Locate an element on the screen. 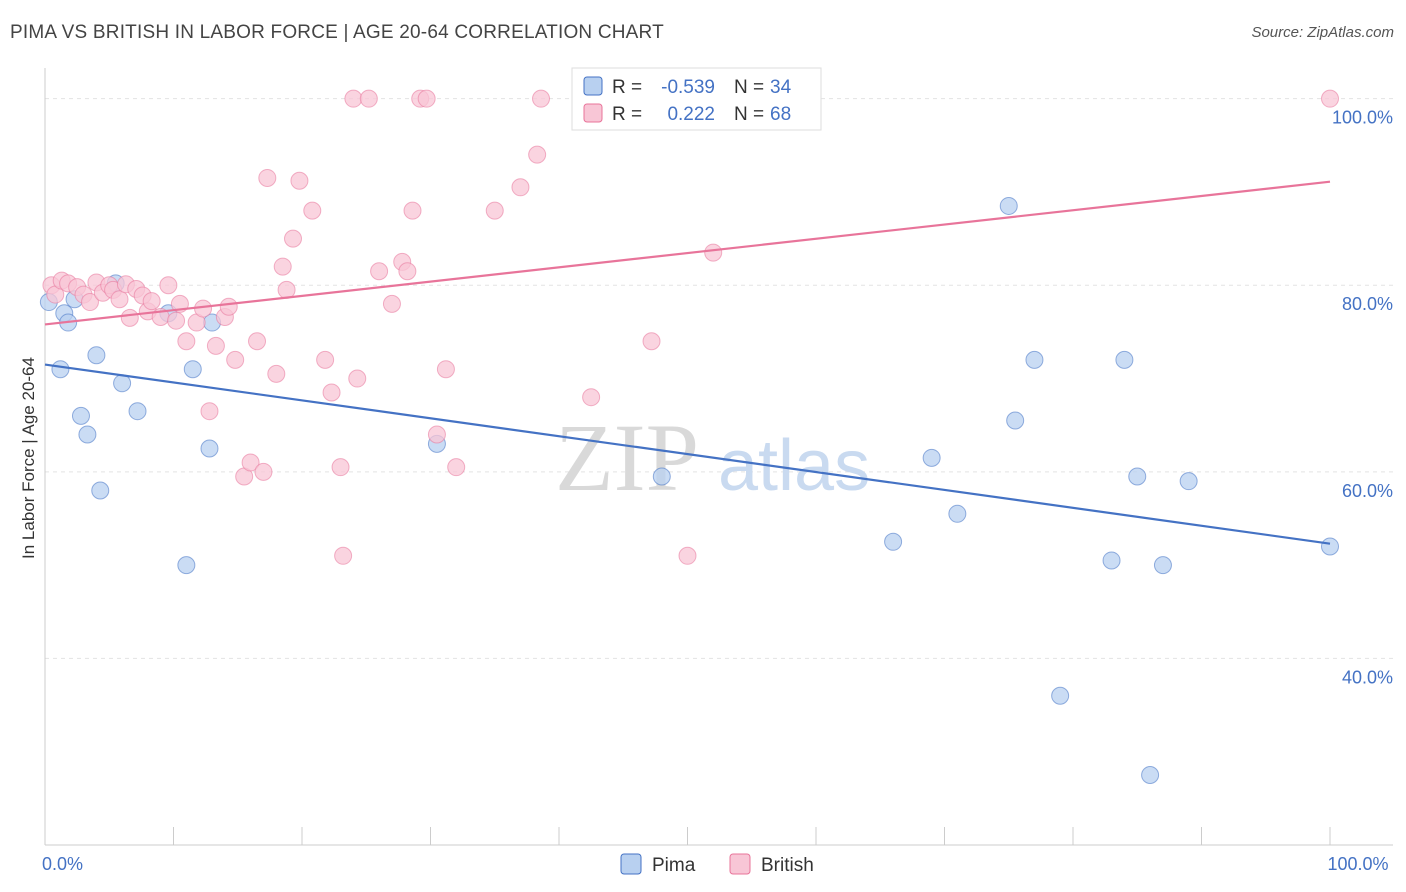  correlation-legend: R = -0.539 N = 34 R = 0.222 N = 68 is located at coordinates (696, 99).